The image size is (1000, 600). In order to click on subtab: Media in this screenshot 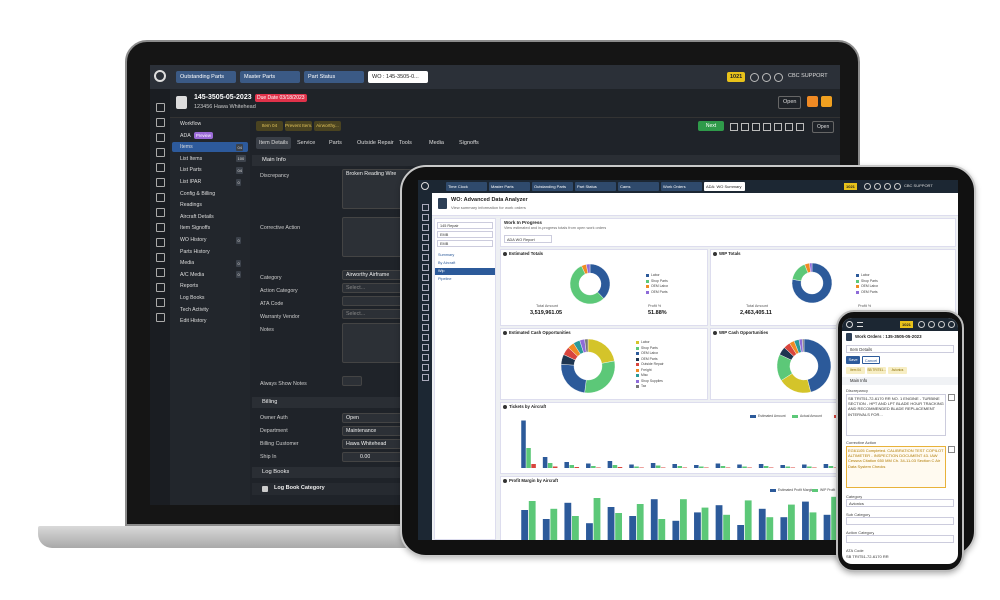, I will do `click(436, 143)`.